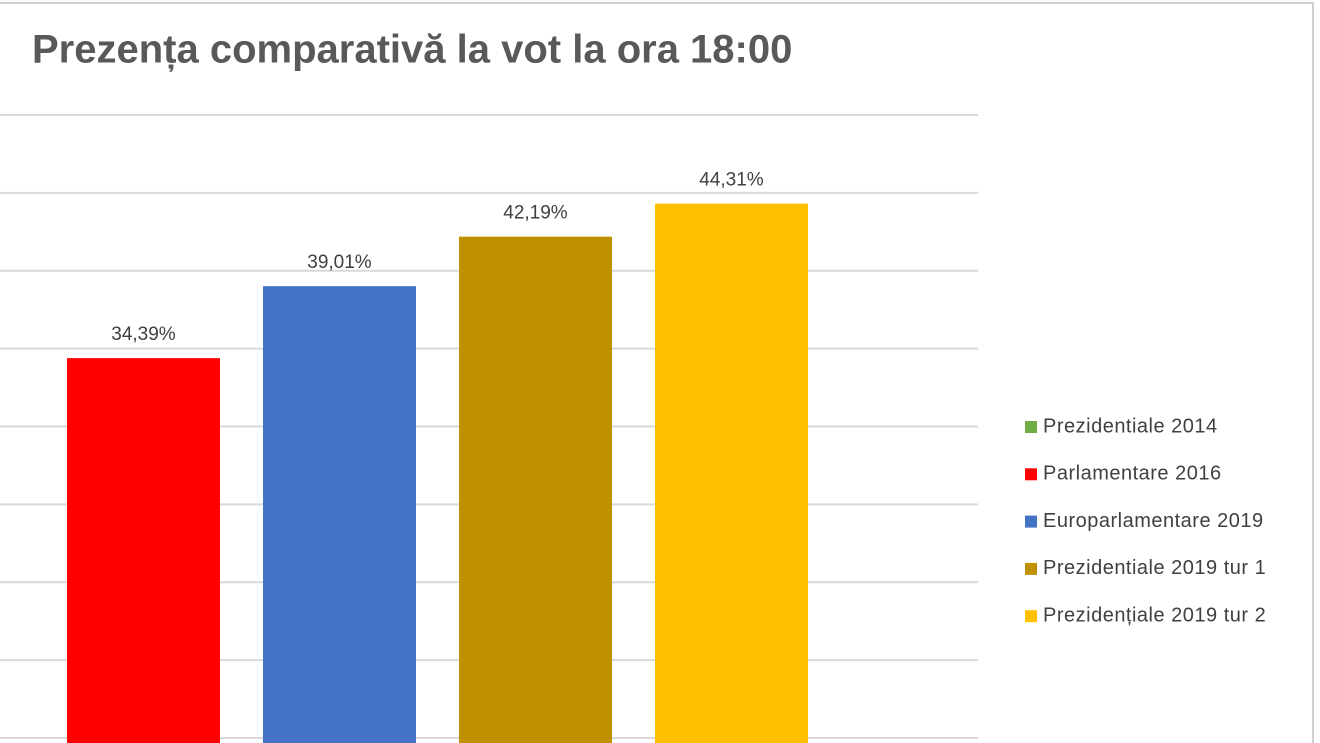 This screenshot has width=1320, height=743. Describe the element at coordinates (1154, 568) in the screenshot. I see `legend-label: Prezidentiale 2019 tur 1` at that location.